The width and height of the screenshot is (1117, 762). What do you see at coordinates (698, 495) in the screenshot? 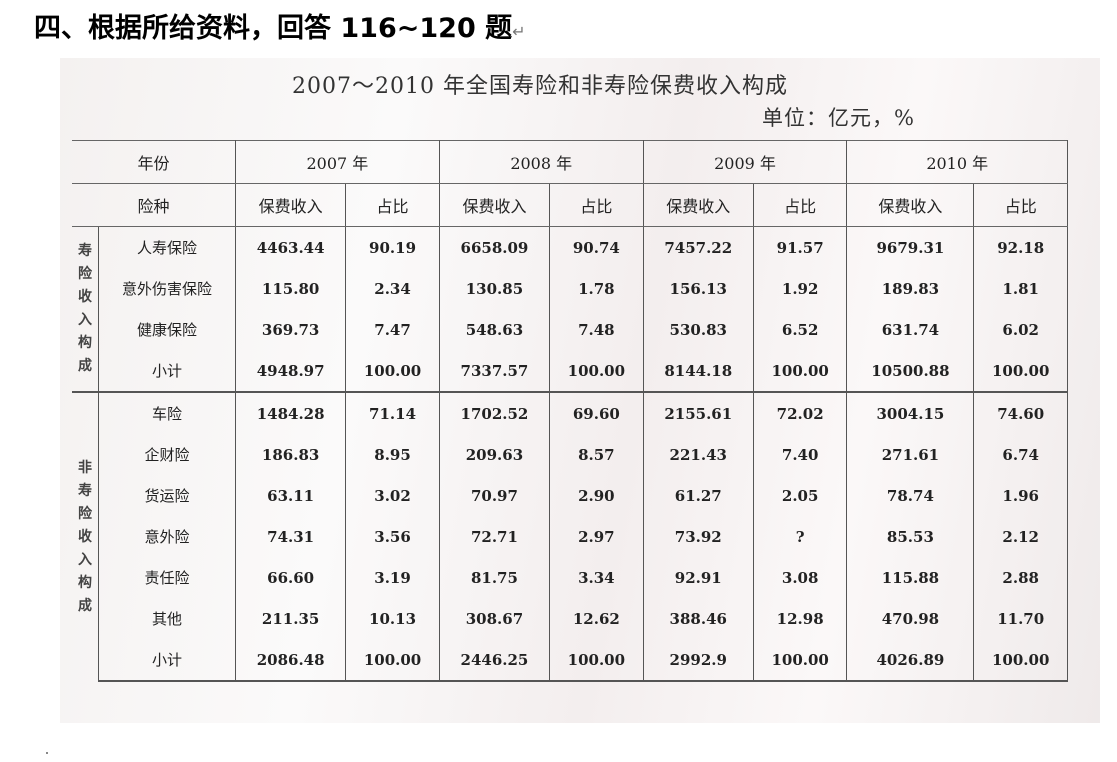
I see `premium-income-cell: 61.27` at bounding box center [698, 495].